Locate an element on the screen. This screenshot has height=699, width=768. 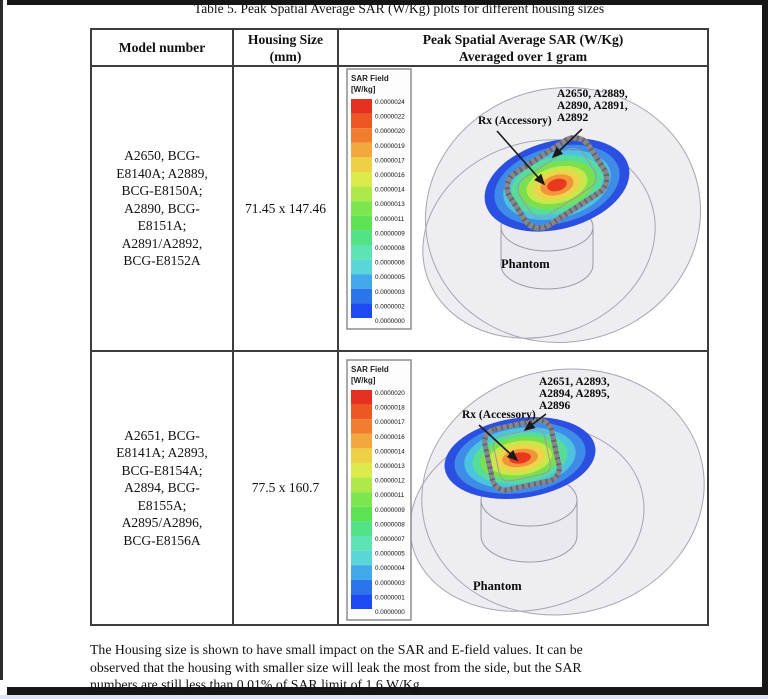
legend-tick-label: 0.0000004 is located at coordinates (390, 568).